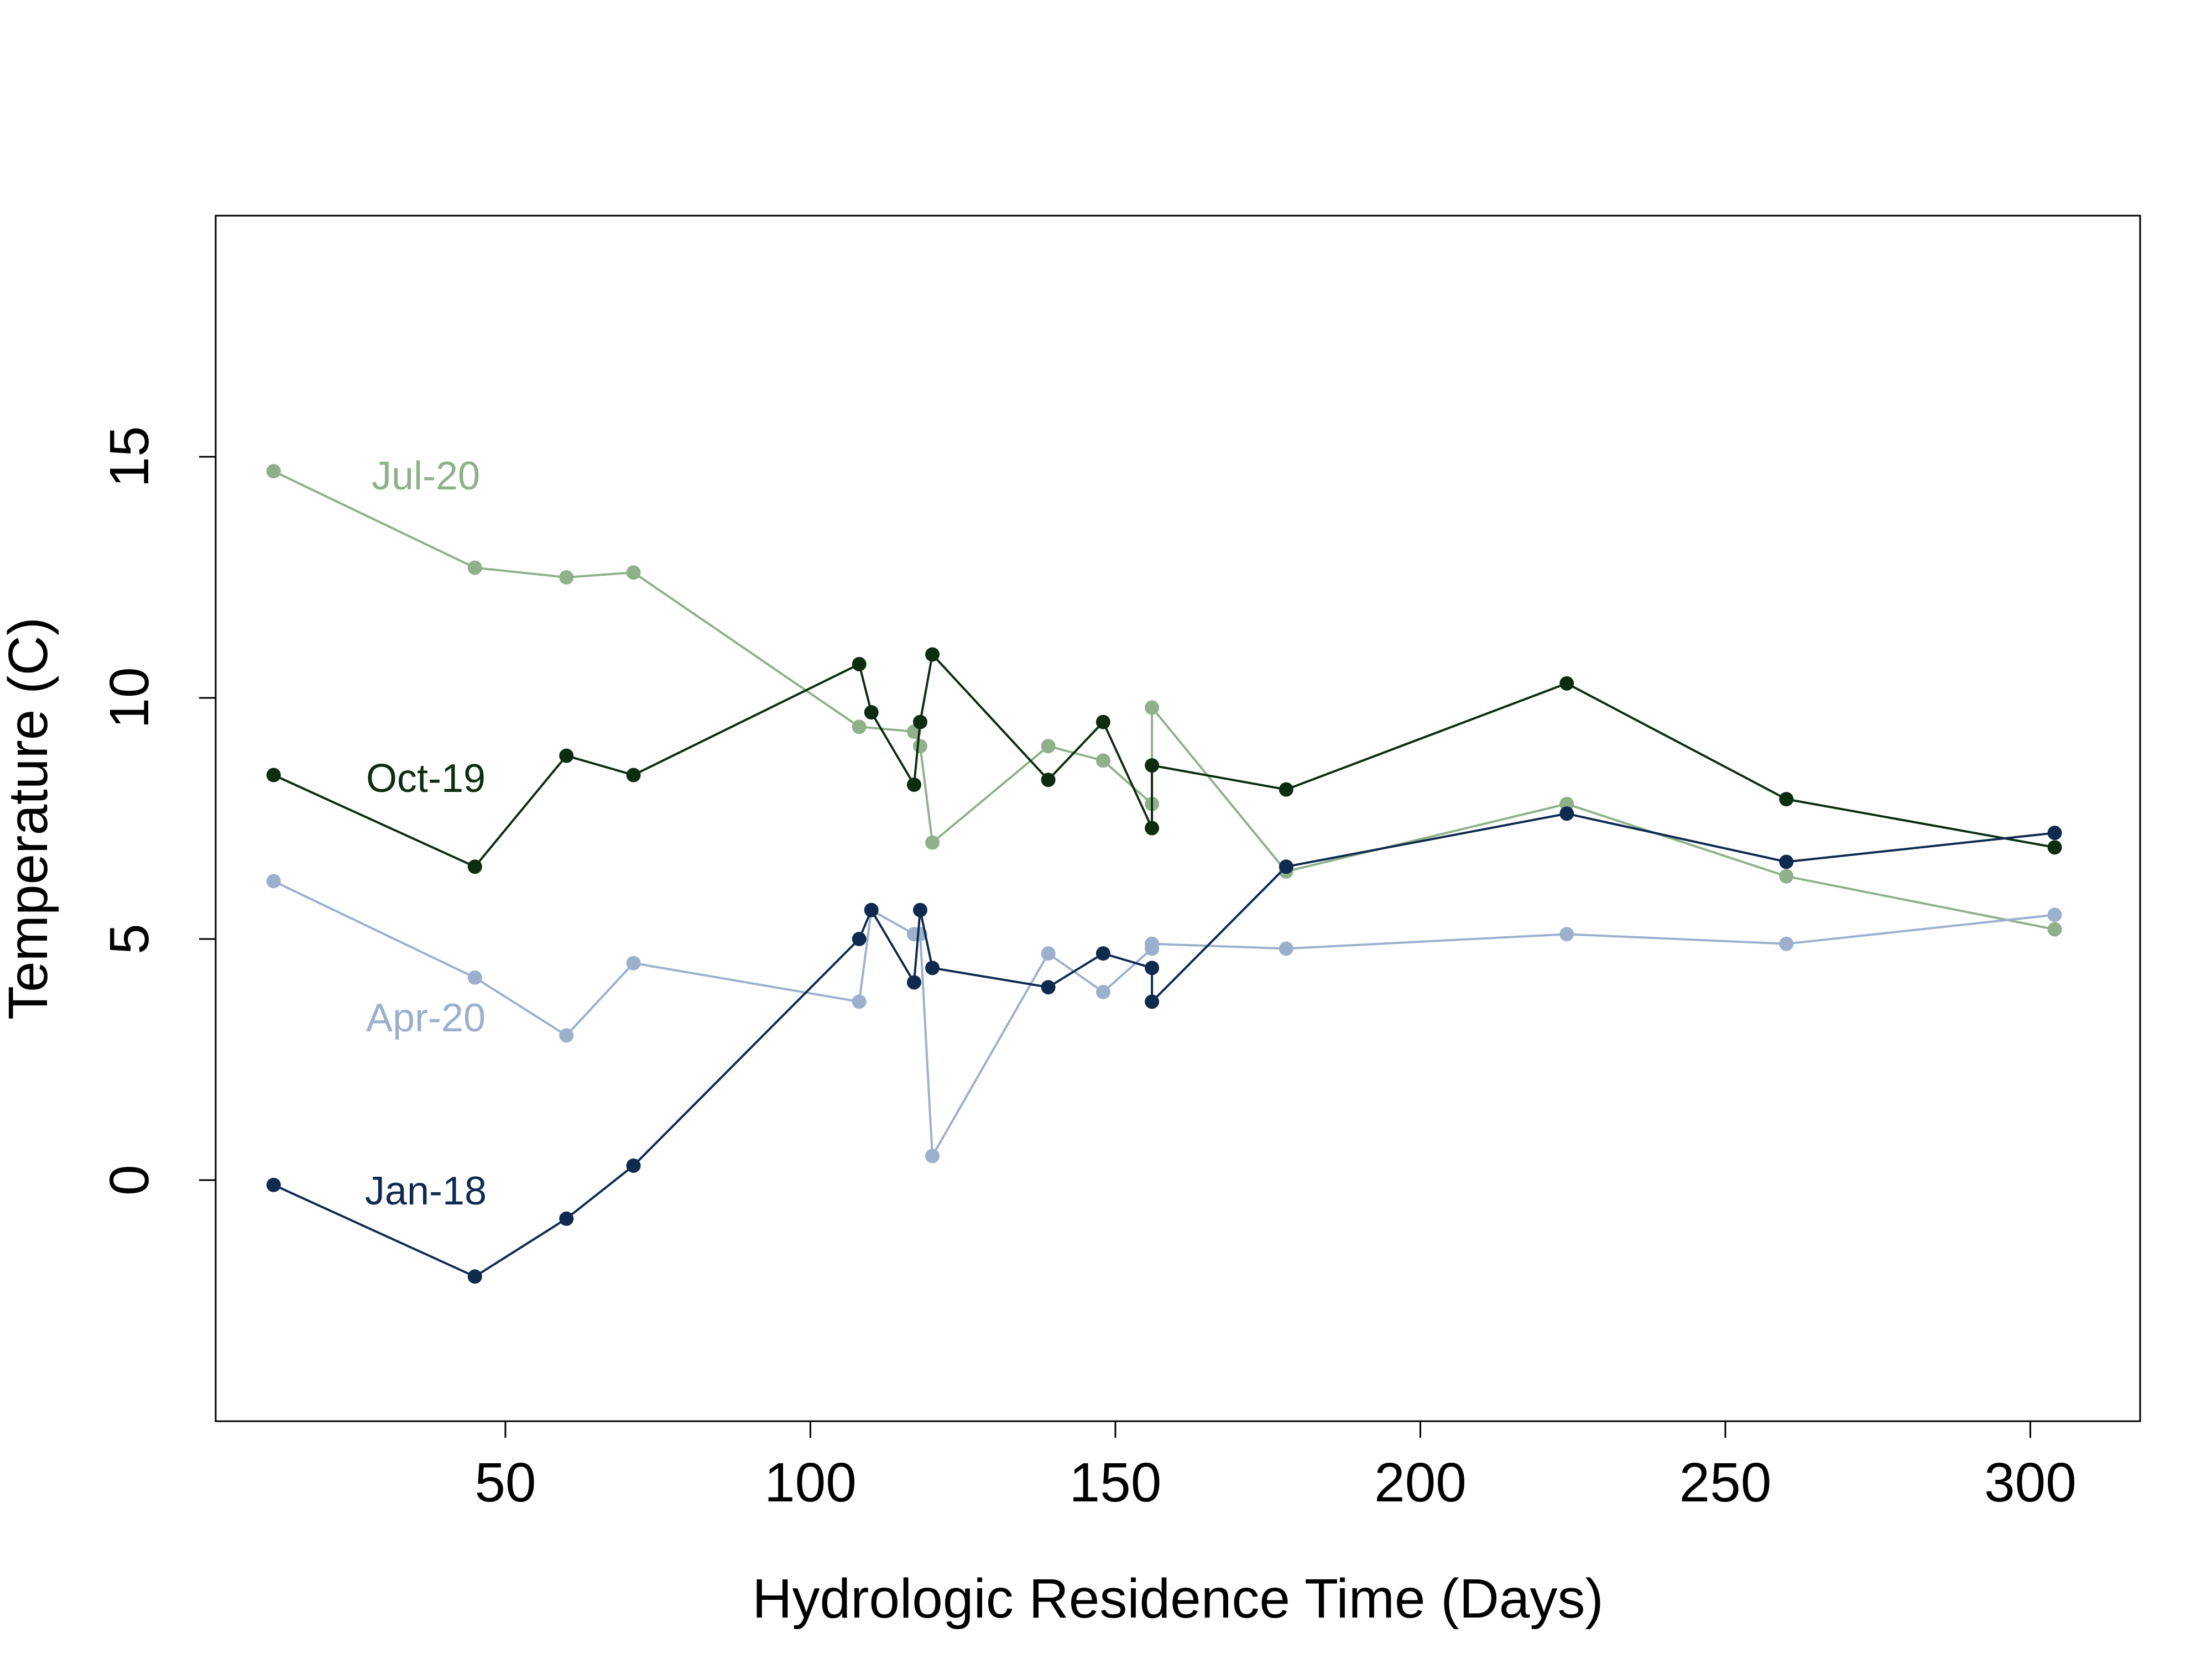 The height and width of the screenshot is (1659, 2212). Describe the element at coordinates (1726, 1483) in the screenshot. I see `x-tick-label: 250` at that location.